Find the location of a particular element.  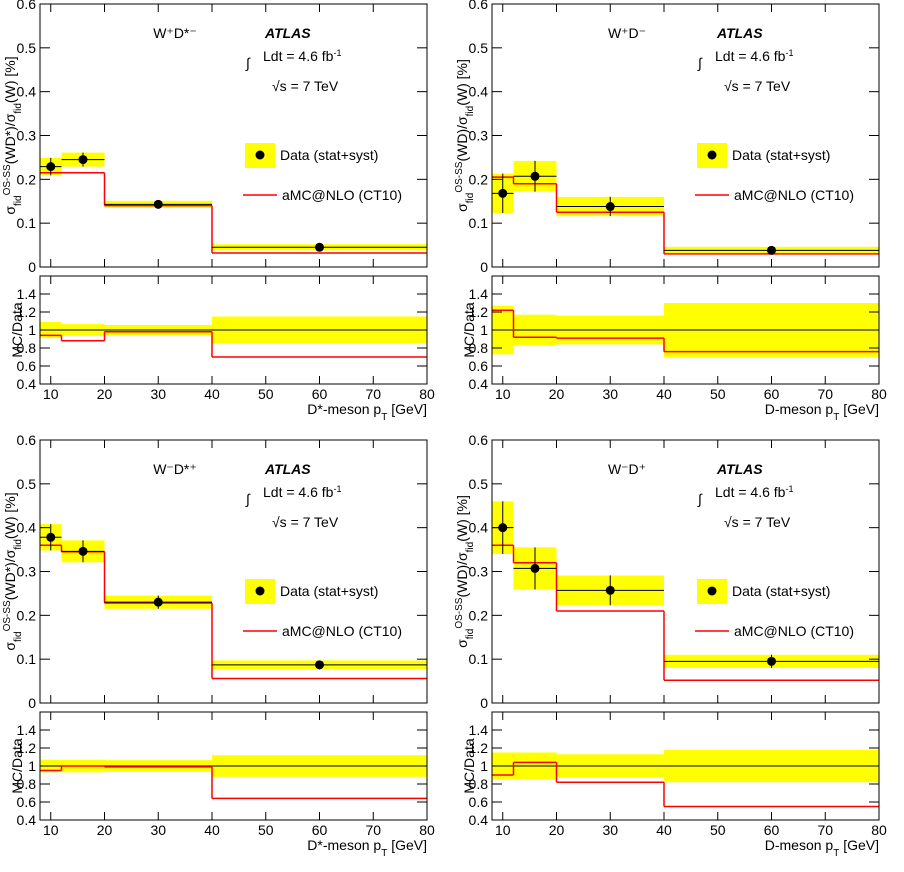

y-axis-label-part: σ is located at coordinates (10, 646).